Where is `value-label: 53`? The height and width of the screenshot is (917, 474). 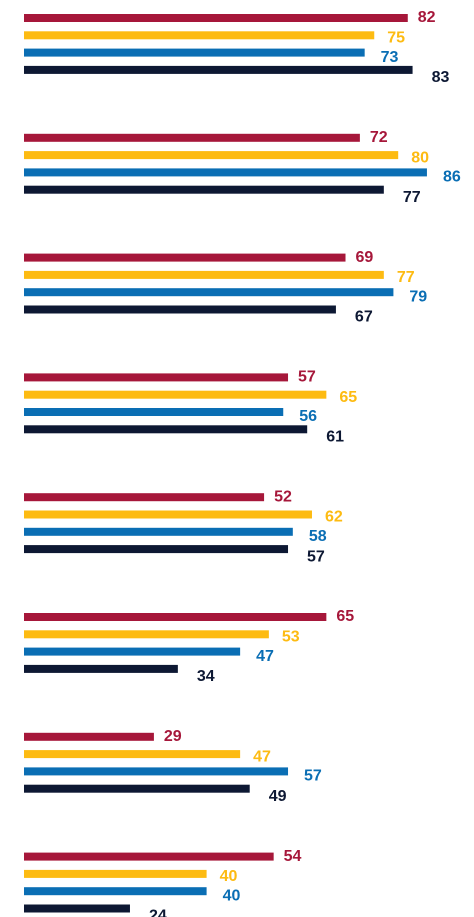
value-label: 53 is located at coordinates (291, 637).